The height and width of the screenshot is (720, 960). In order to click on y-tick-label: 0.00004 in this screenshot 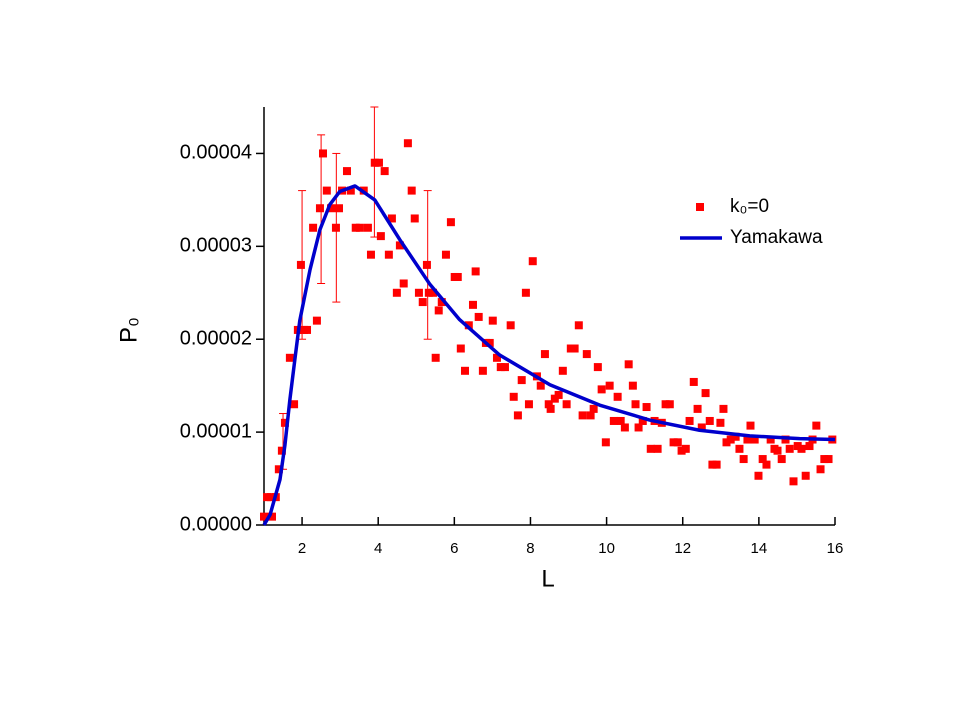, I will do `click(216, 153)`.